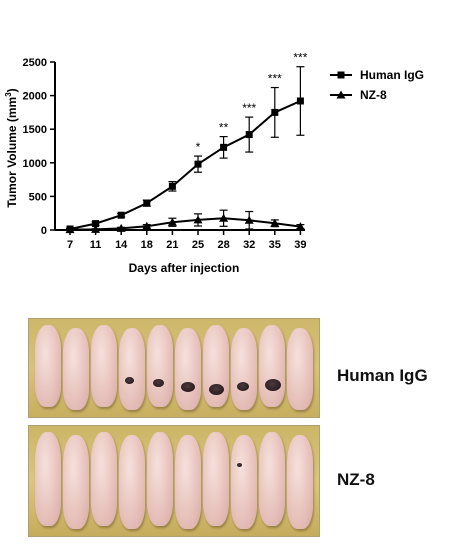  Describe the element at coordinates (392, 75) in the screenshot. I see `legend-entry: Human IgG` at that location.